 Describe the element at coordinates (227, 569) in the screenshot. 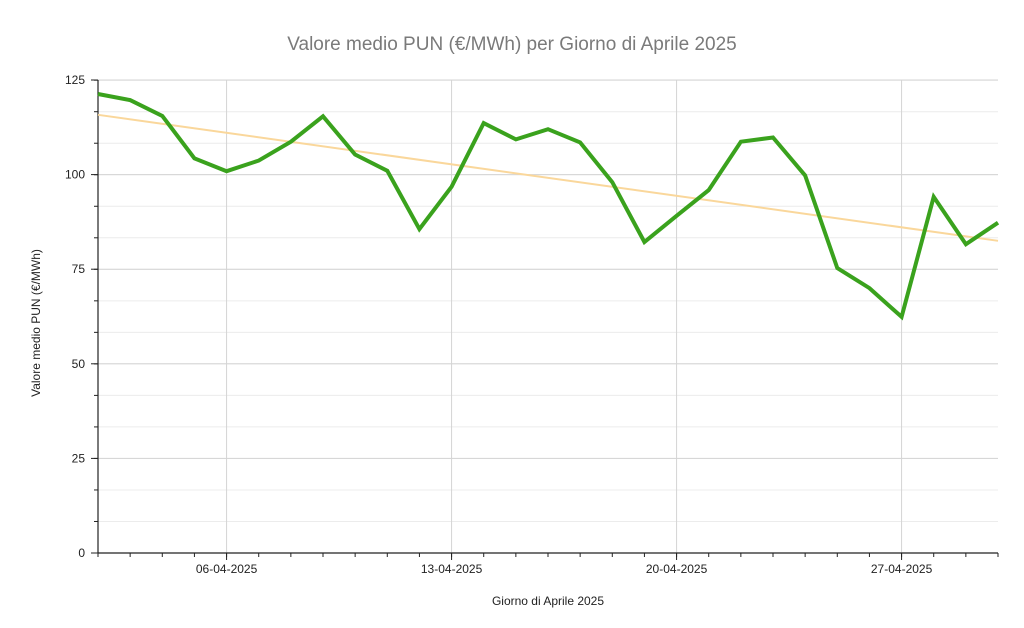

I see `x-tick-label: 06-04-2025` at that location.